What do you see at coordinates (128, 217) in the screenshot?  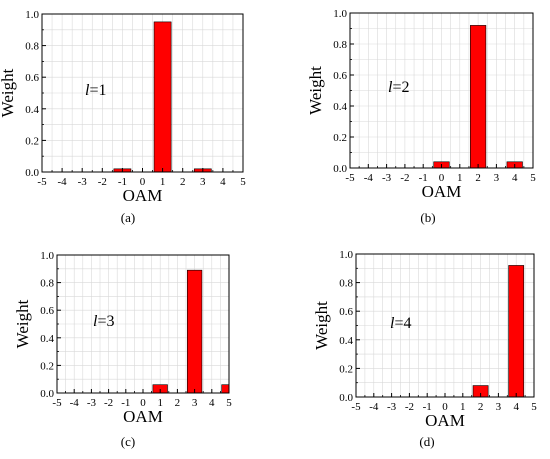 I see `panel-label: (a)` at bounding box center [128, 217].